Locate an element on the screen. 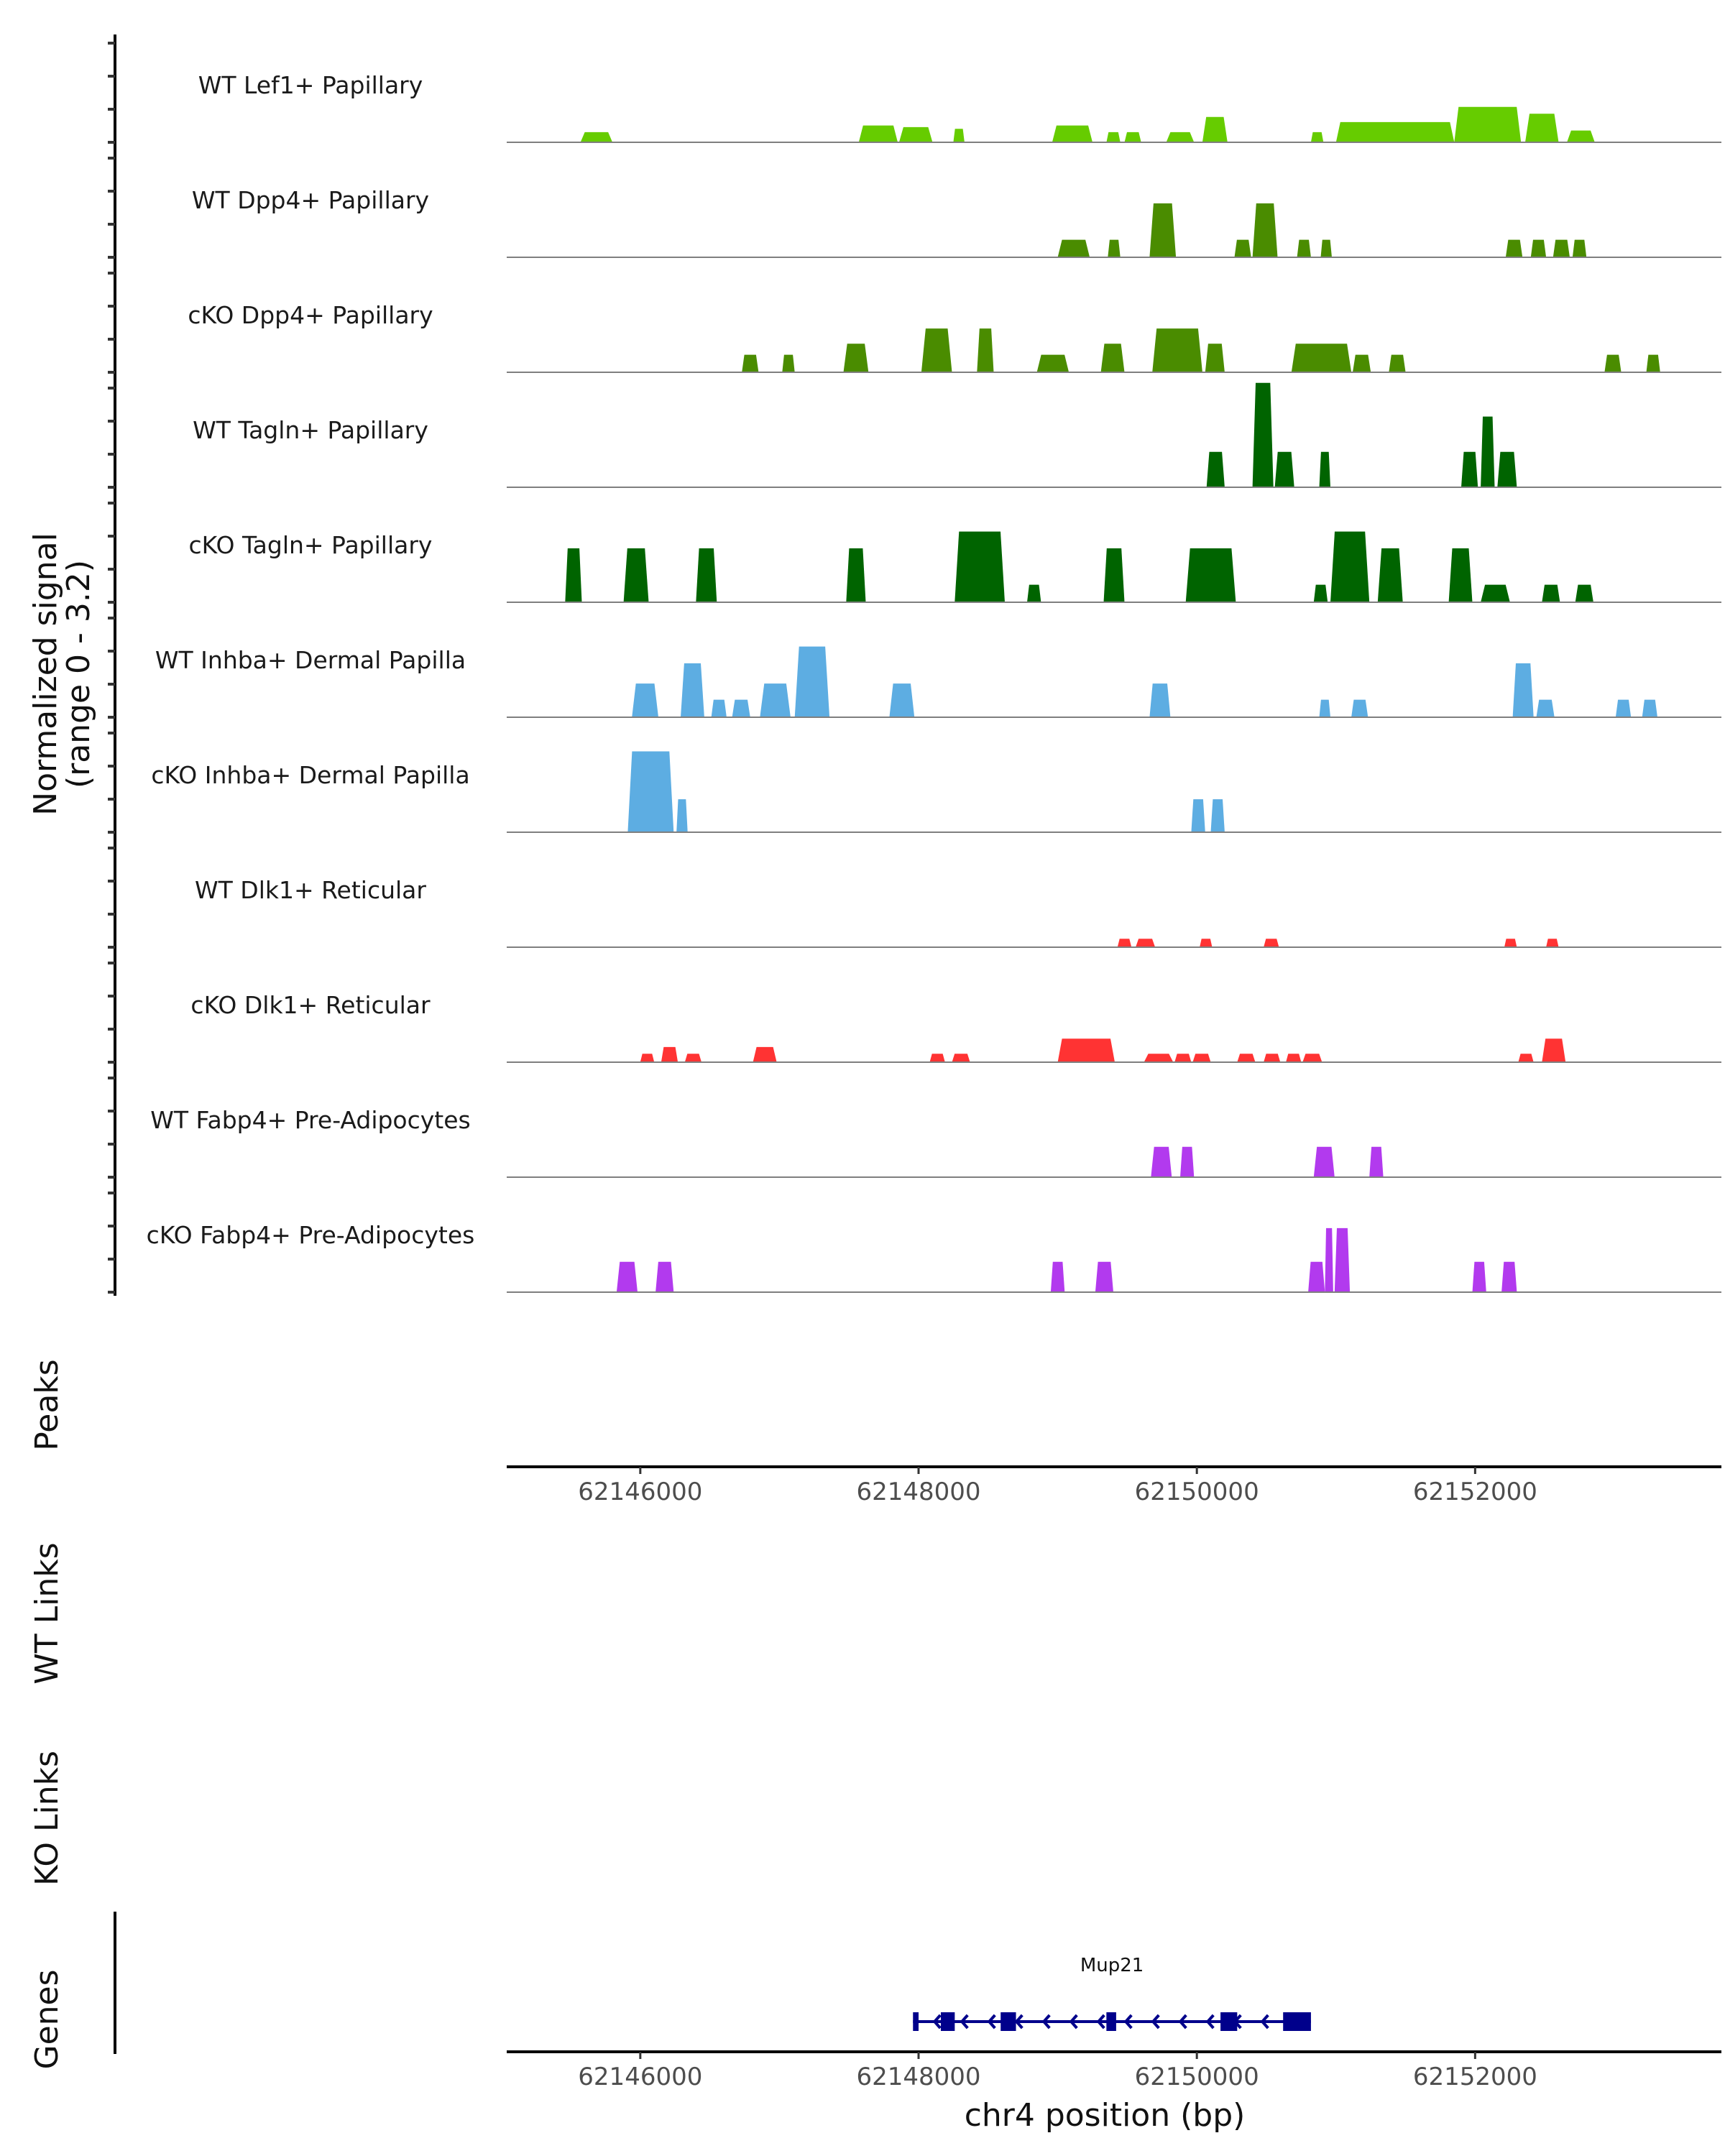  track: WT Tagln+ Papillary is located at coordinates (957, 435).